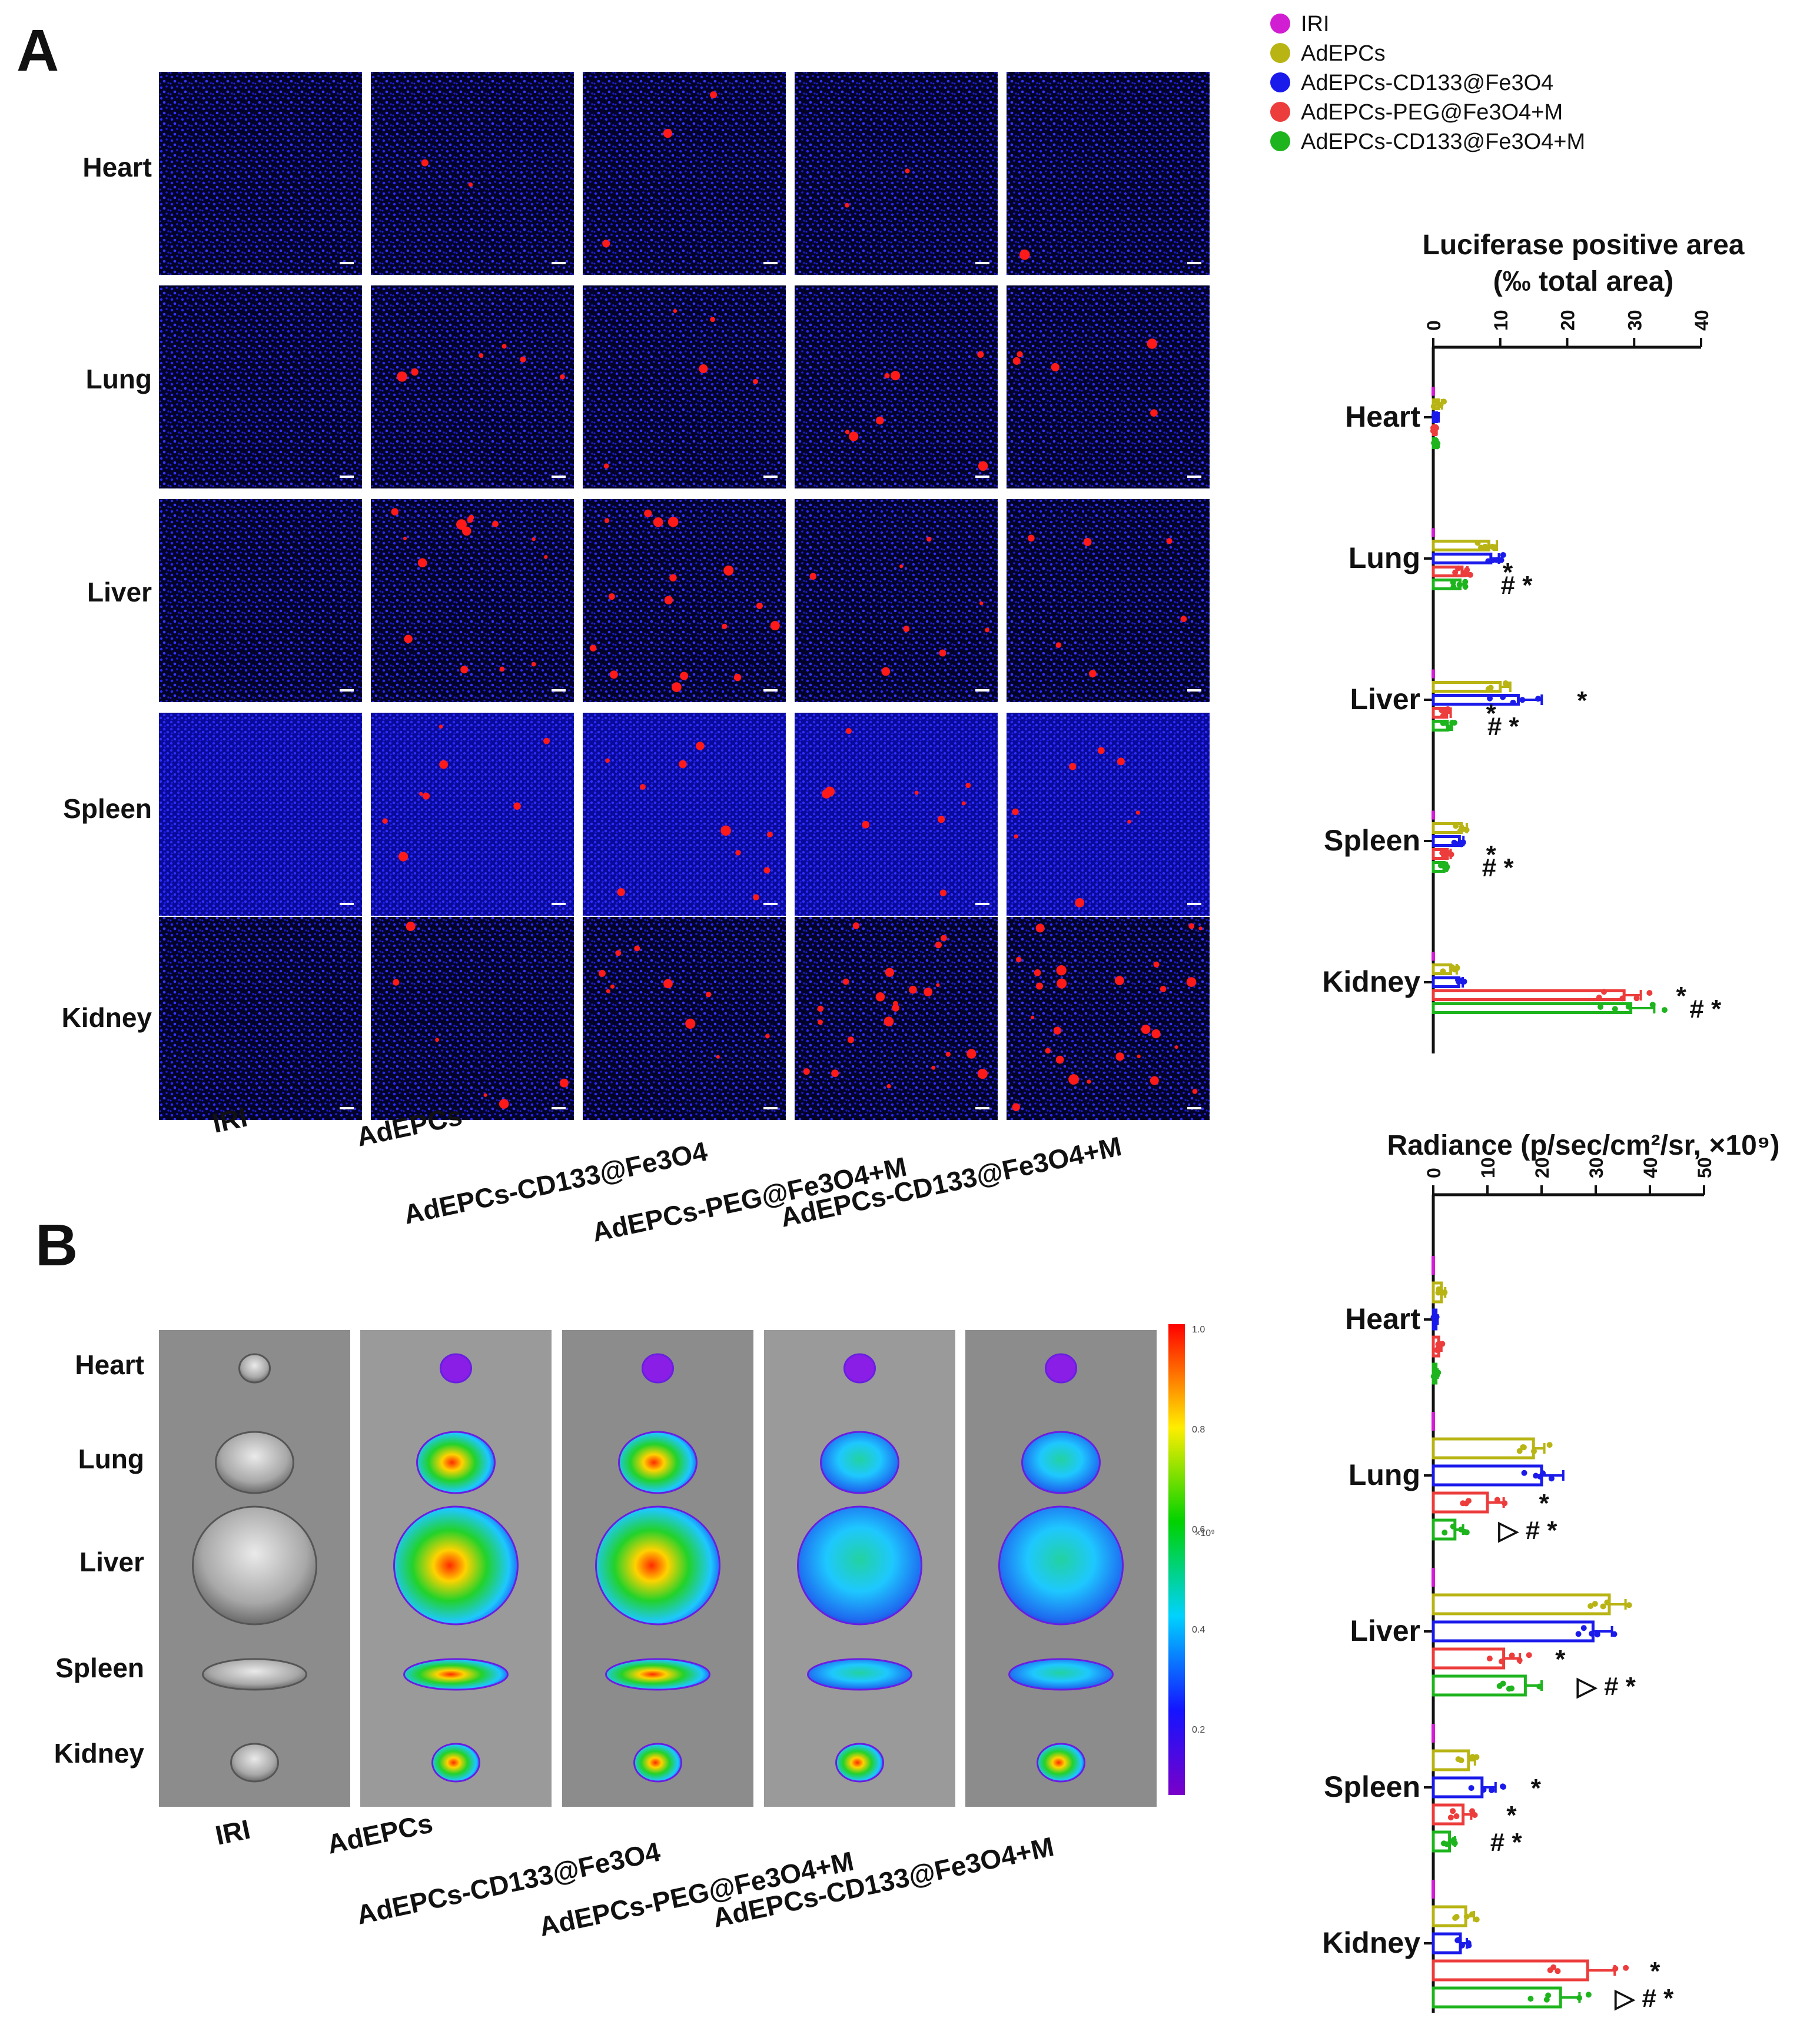 This screenshot has height=2021, width=1820. Describe the element at coordinates (1372, 840) in the screenshot. I see `category-label: Spleen` at that location.